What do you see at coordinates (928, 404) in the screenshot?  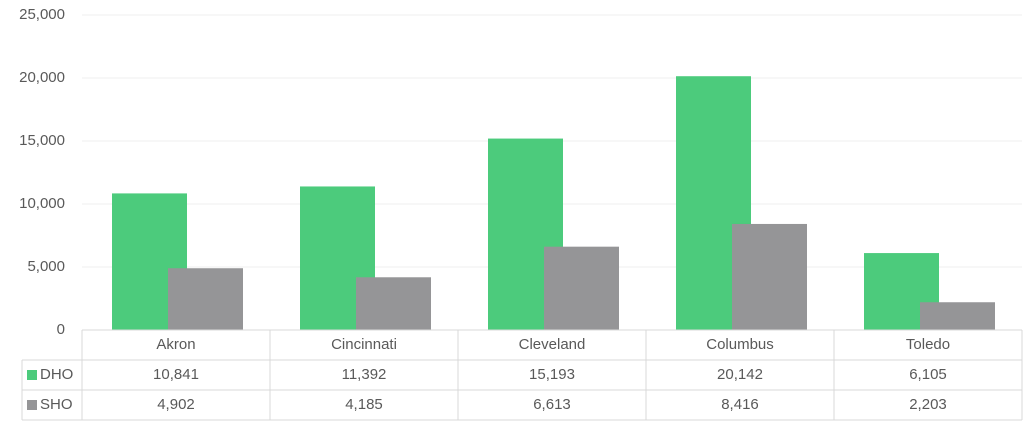 I see `table-value: 2,203` at bounding box center [928, 404].